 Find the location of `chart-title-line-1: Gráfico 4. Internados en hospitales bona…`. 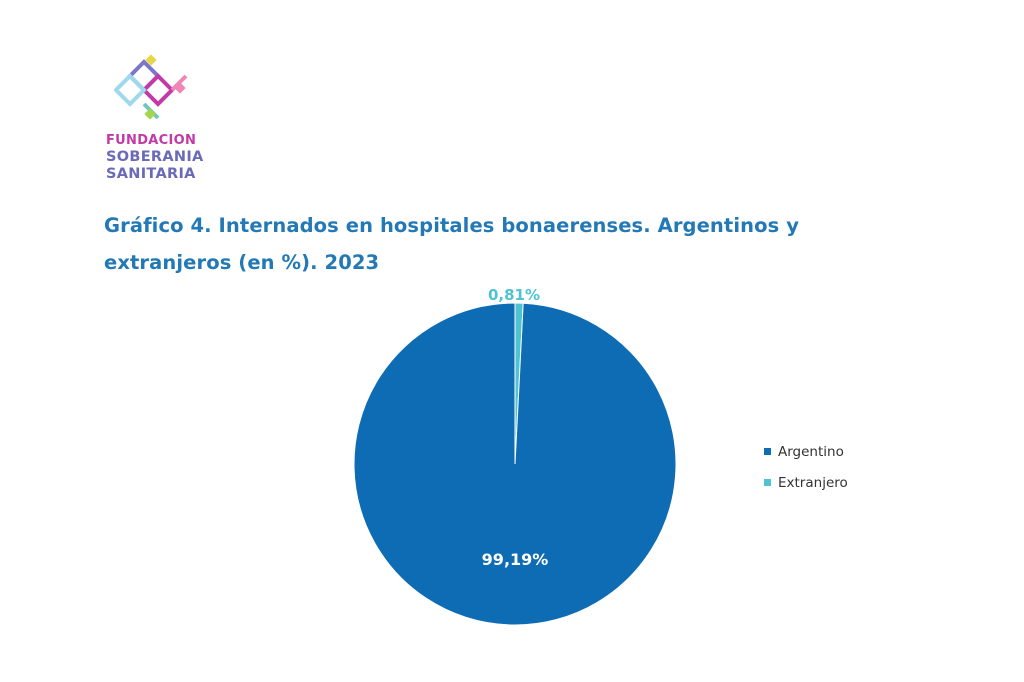

chart-title-line-1: Gráfico 4. Internados en hospitales bona… is located at coordinates (452, 225).